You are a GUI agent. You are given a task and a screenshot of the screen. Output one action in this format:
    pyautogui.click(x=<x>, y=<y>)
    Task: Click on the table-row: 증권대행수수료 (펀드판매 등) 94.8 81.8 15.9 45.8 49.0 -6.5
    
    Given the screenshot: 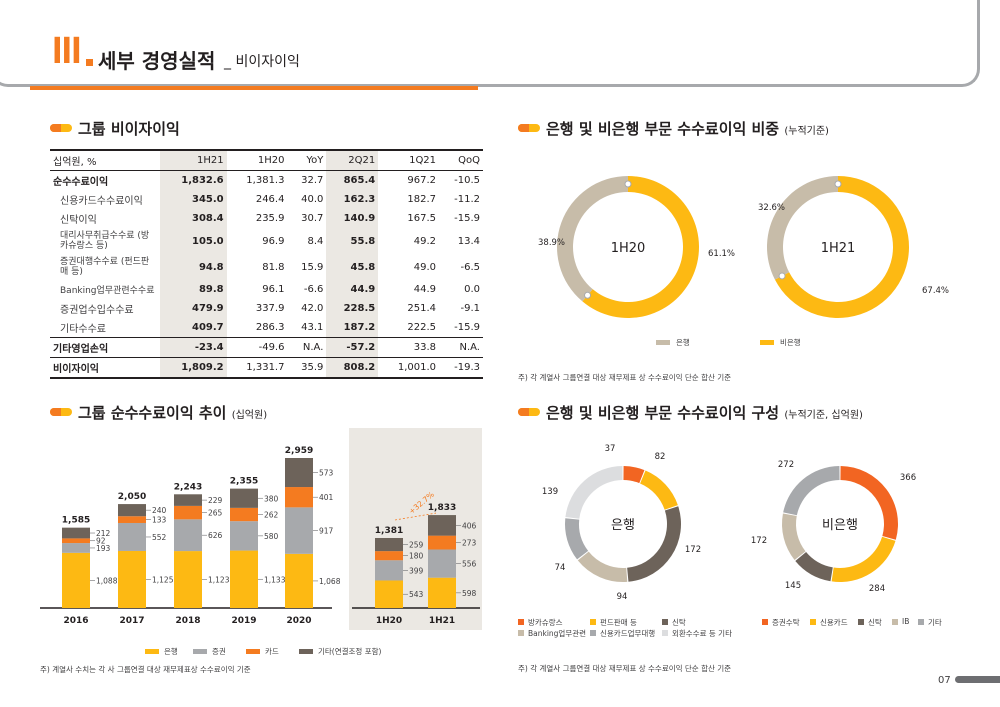 What is the action you would take?
    pyautogui.click(x=266, y=267)
    